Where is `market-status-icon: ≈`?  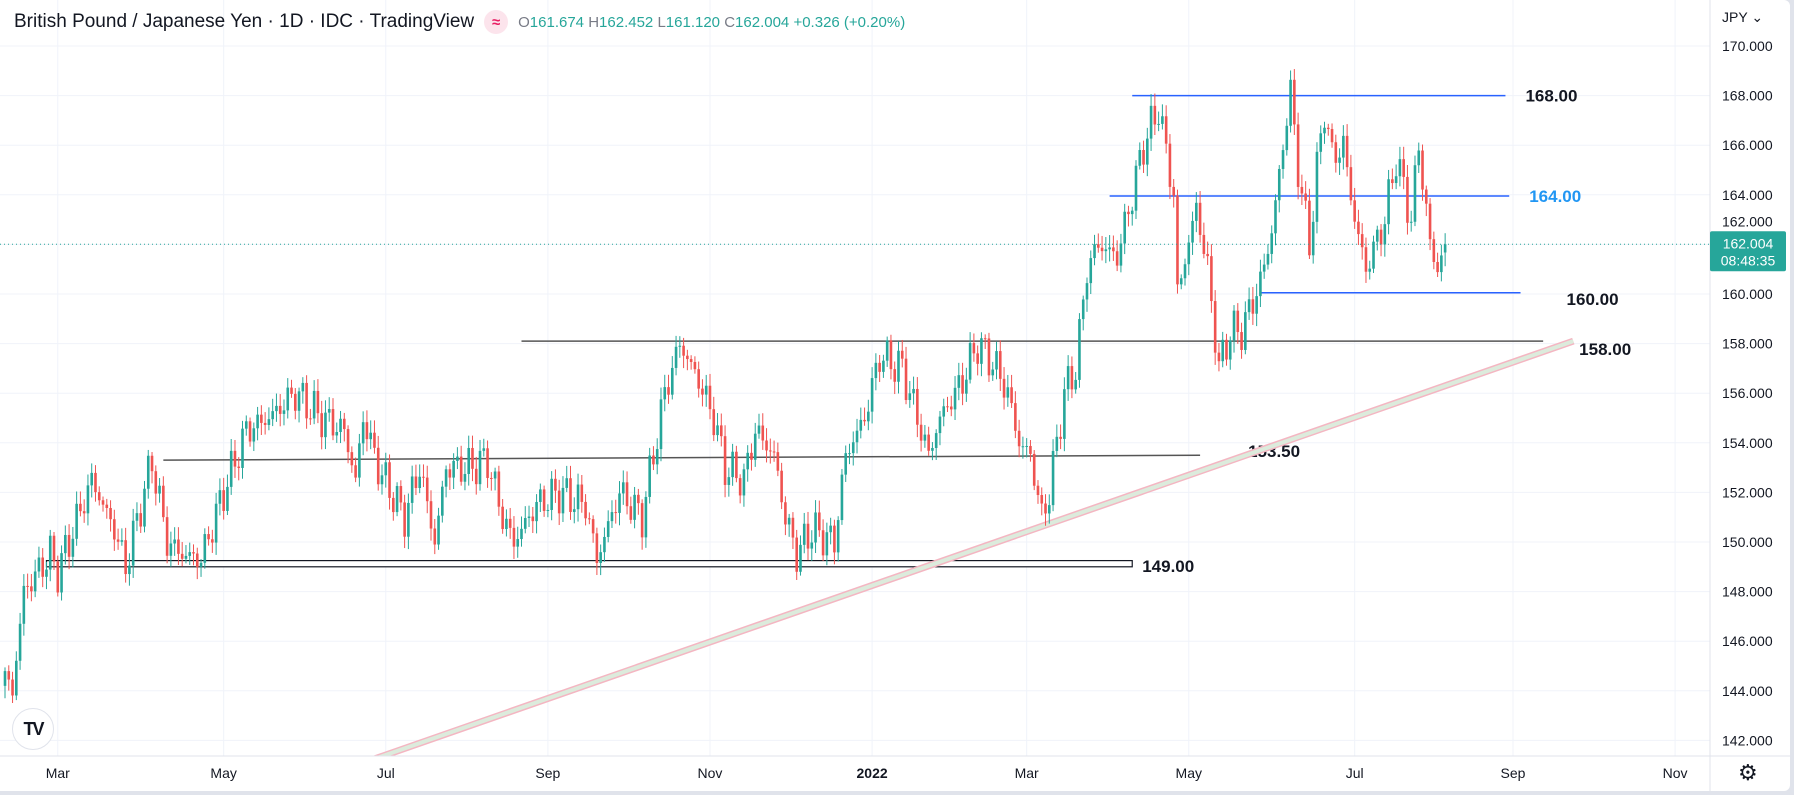 market-status-icon: ≈ is located at coordinates (496, 22).